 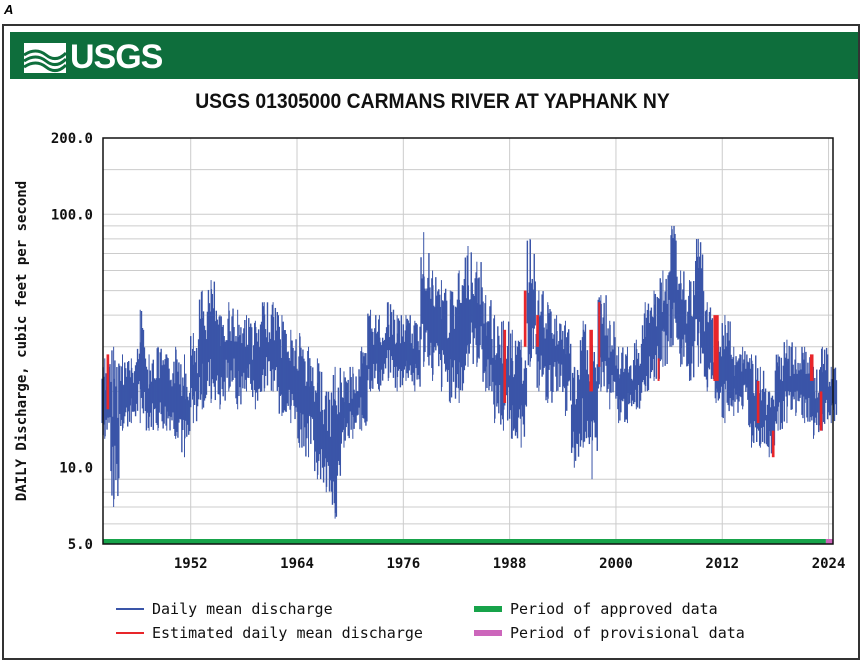 What do you see at coordinates (72, 139) in the screenshot?
I see `y-tick-label: 200.0` at bounding box center [72, 139].